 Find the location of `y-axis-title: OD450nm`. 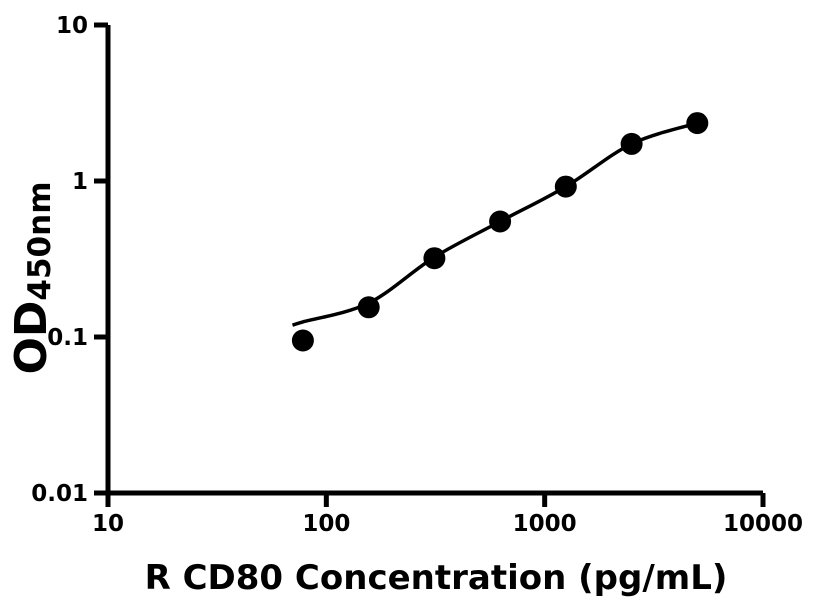

y-axis-title: OD450nm is located at coordinates (32, 277).